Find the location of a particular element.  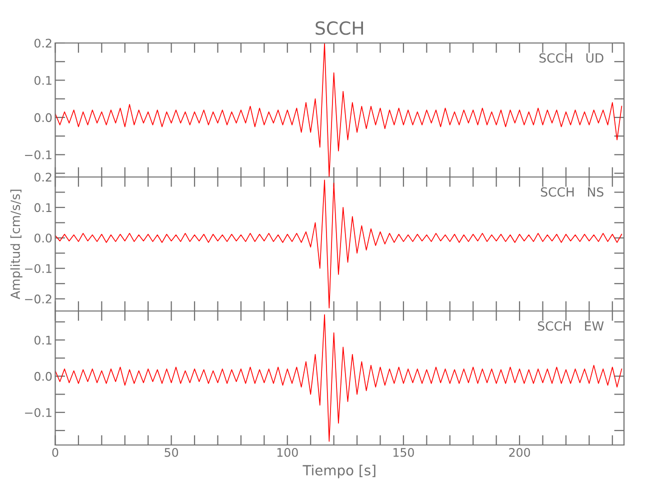

x-tick-label: 100 is located at coordinates (287, 452).